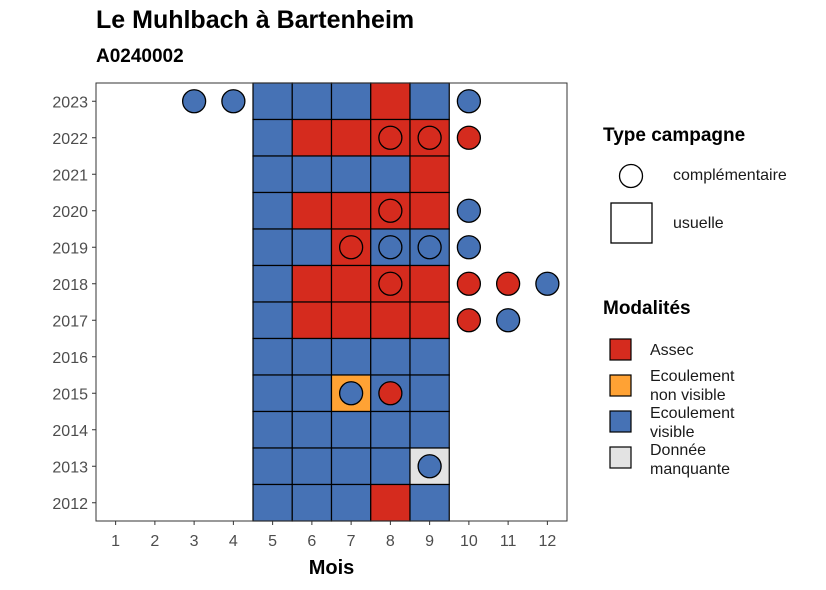 Image resolution: width=826 pixels, height=590 pixels. What do you see at coordinates (115, 541) in the screenshot?
I see `x-tick-label: 1` at bounding box center [115, 541].